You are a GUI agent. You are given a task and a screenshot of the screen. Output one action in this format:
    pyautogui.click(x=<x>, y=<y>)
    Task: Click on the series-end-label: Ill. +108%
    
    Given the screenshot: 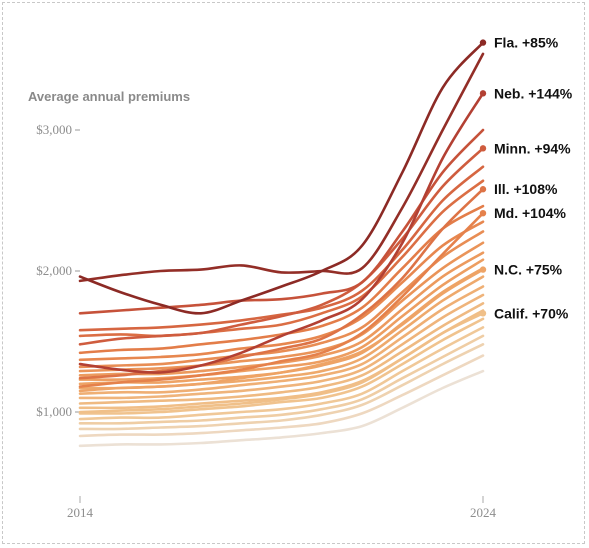 What is the action you would take?
    pyautogui.click(x=526, y=189)
    